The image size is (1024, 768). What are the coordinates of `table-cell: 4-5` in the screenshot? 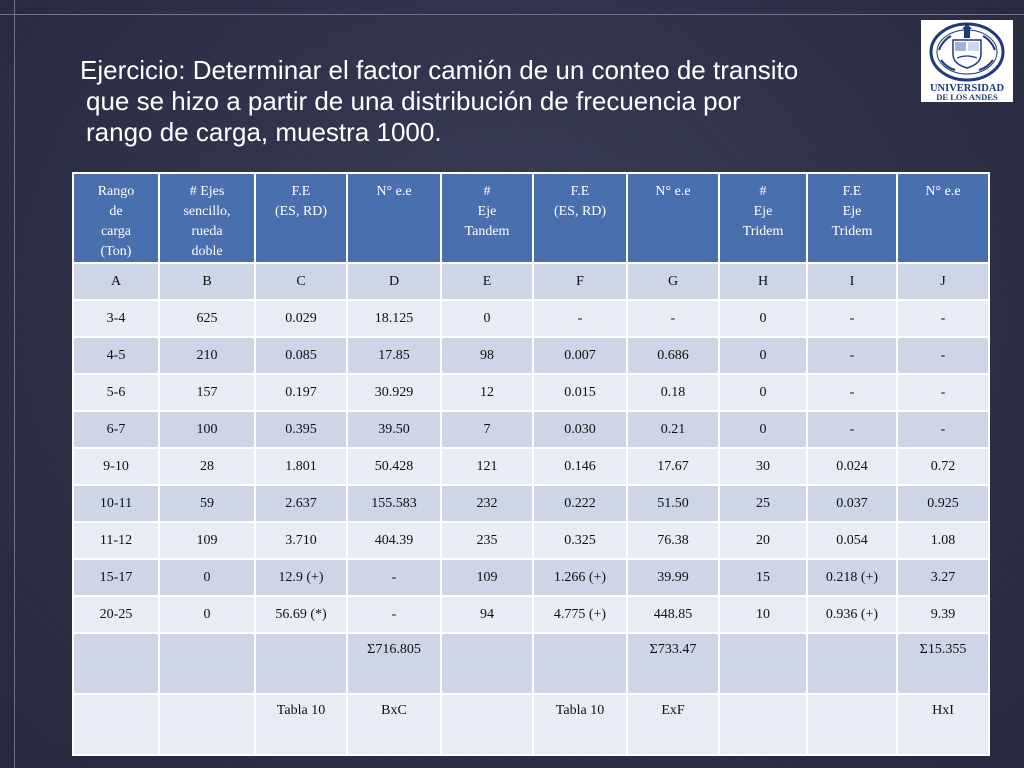 It's located at (116, 355).